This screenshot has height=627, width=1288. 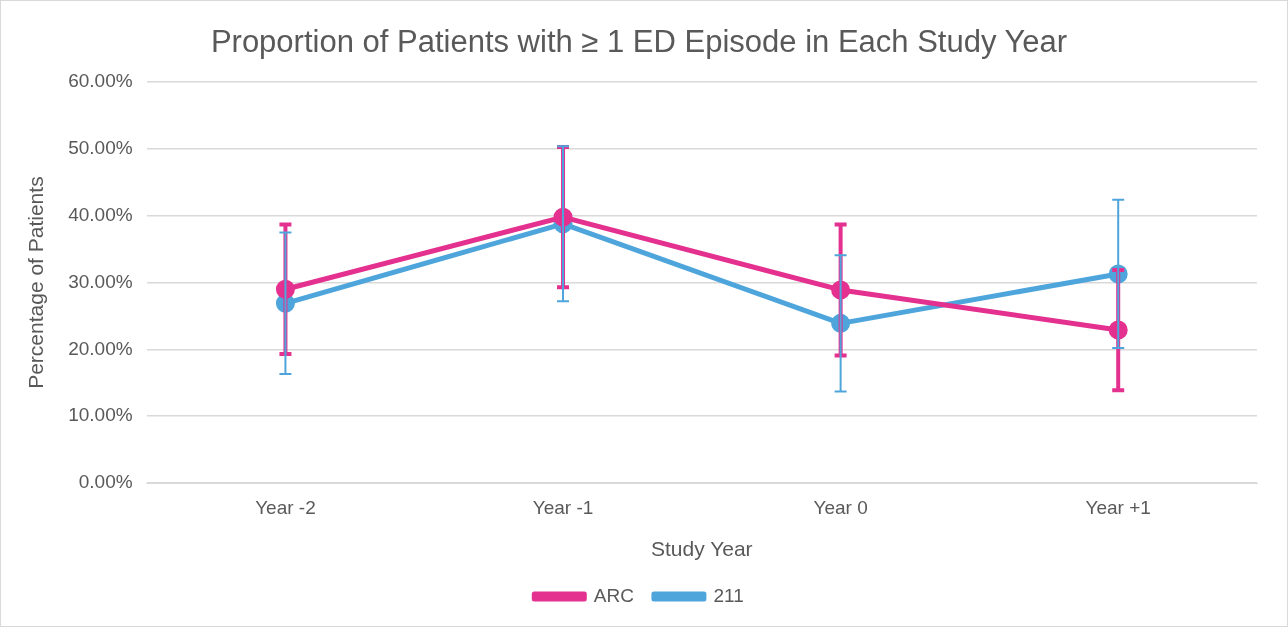 I want to click on y-tick-label: 60.00%, so click(x=100, y=81).